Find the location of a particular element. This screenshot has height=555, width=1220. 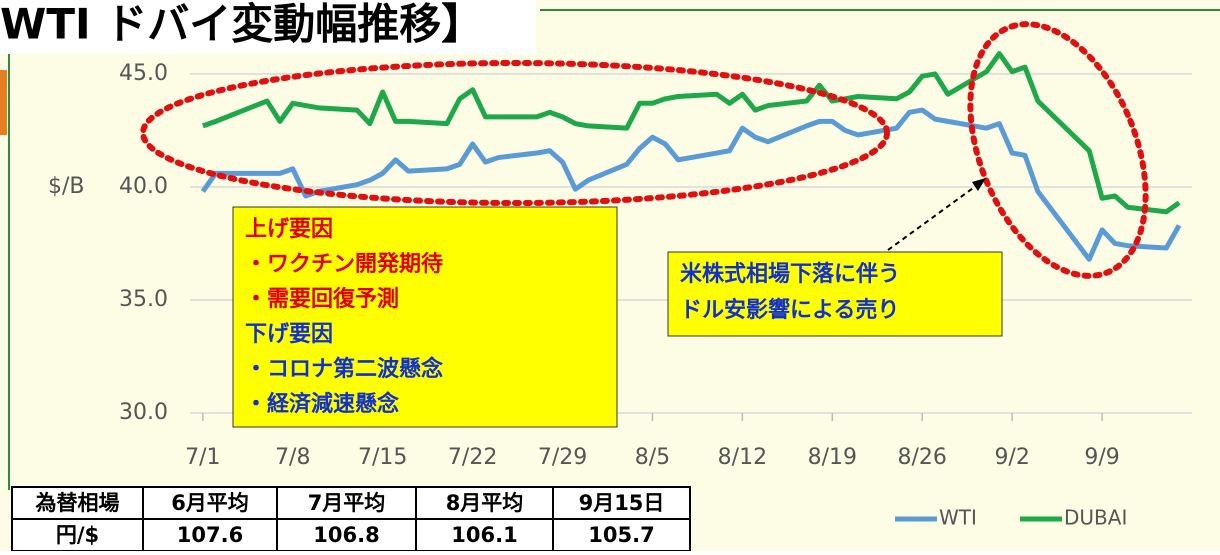

table-text: 107.6 is located at coordinates (210, 535).